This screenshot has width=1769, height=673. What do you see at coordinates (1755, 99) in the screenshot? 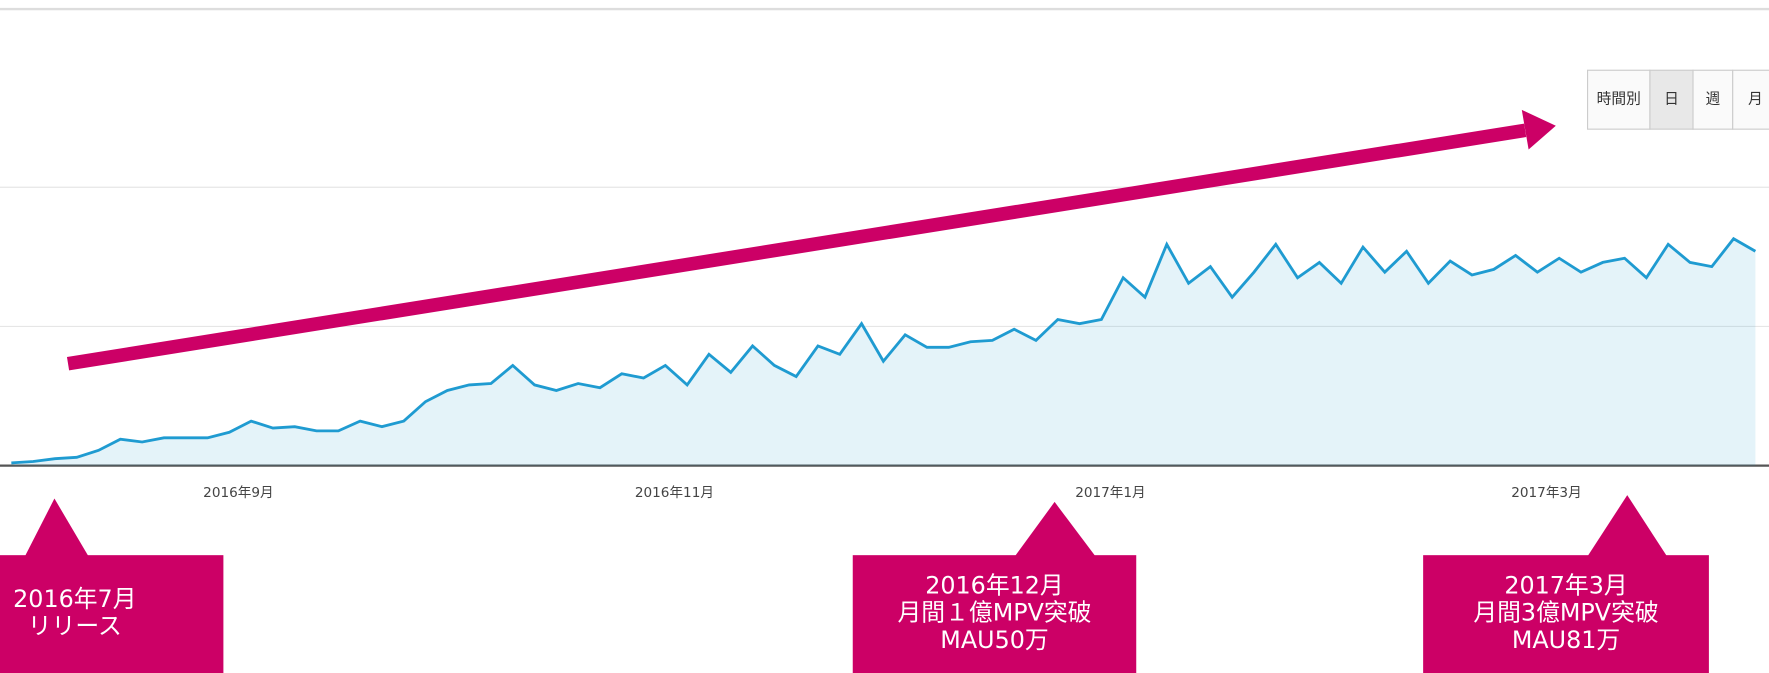
I see `view-button-label: 月` at bounding box center [1755, 99].